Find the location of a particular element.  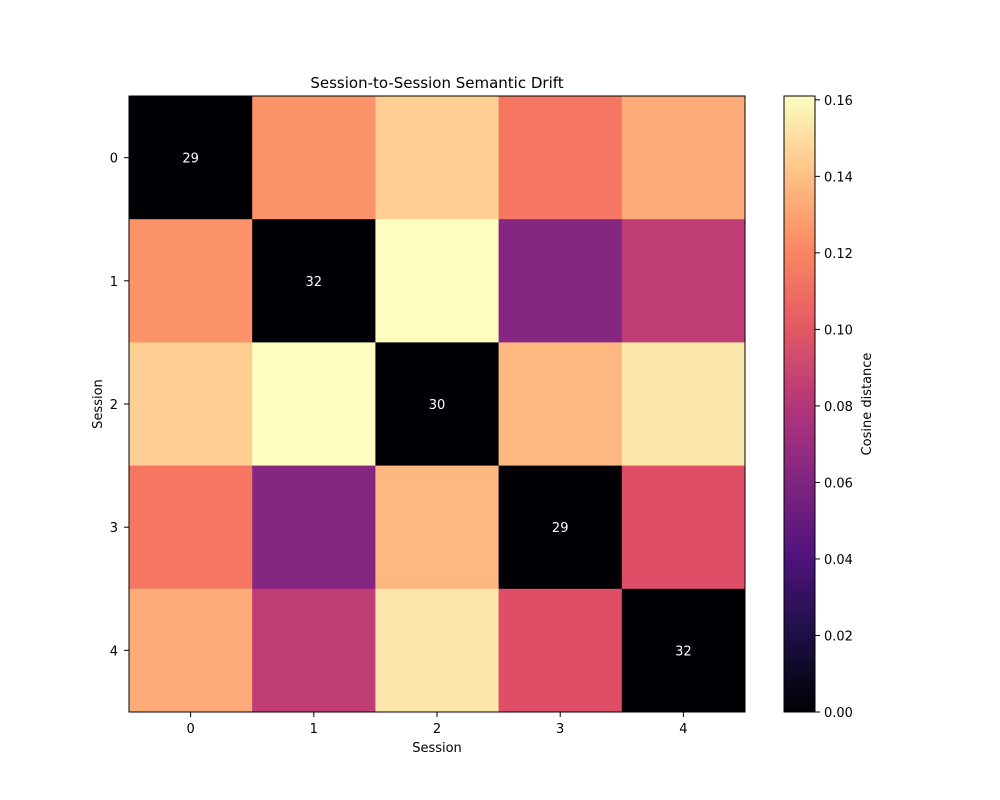

heatmap-cell-r1-c3 is located at coordinates (560, 281).